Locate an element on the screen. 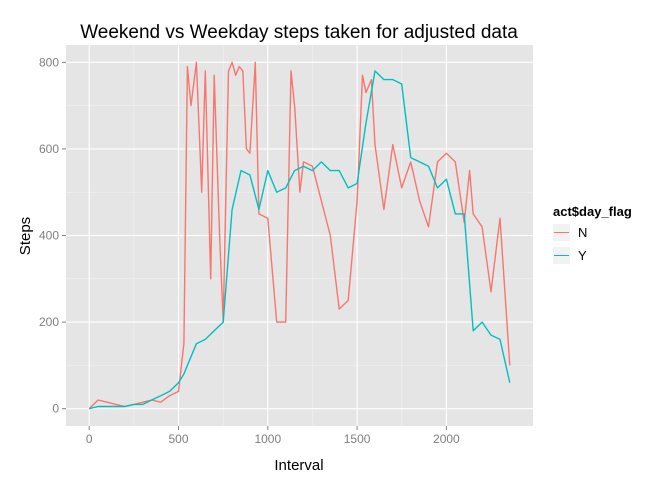  x-axis: 0 500 1000 1500 2000 is located at coordinates (273, 436).